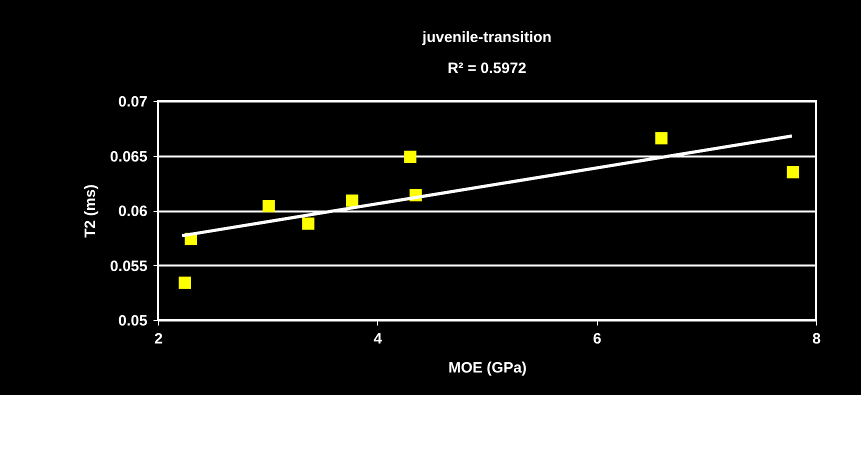 The width and height of the screenshot is (868, 466). Describe the element at coordinates (486, 37) in the screenshot. I see `chart-title: juvenile-transition` at that location.